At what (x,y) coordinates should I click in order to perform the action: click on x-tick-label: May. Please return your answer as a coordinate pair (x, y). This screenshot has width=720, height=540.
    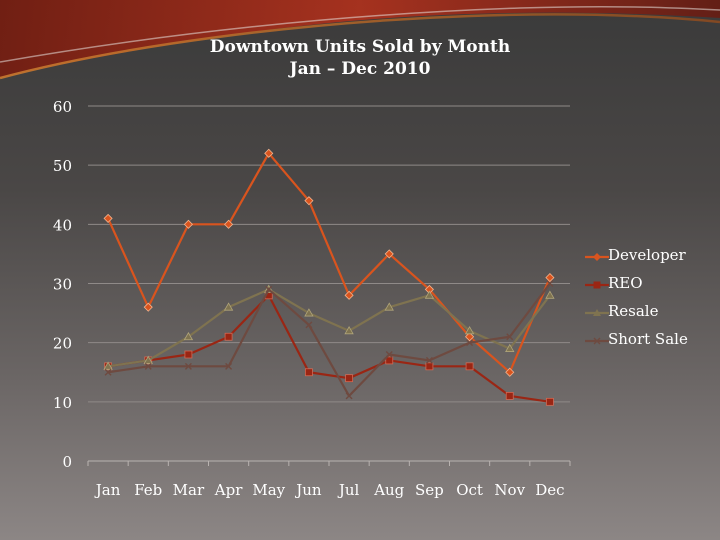
    Looking at the image, I should click on (268, 490).